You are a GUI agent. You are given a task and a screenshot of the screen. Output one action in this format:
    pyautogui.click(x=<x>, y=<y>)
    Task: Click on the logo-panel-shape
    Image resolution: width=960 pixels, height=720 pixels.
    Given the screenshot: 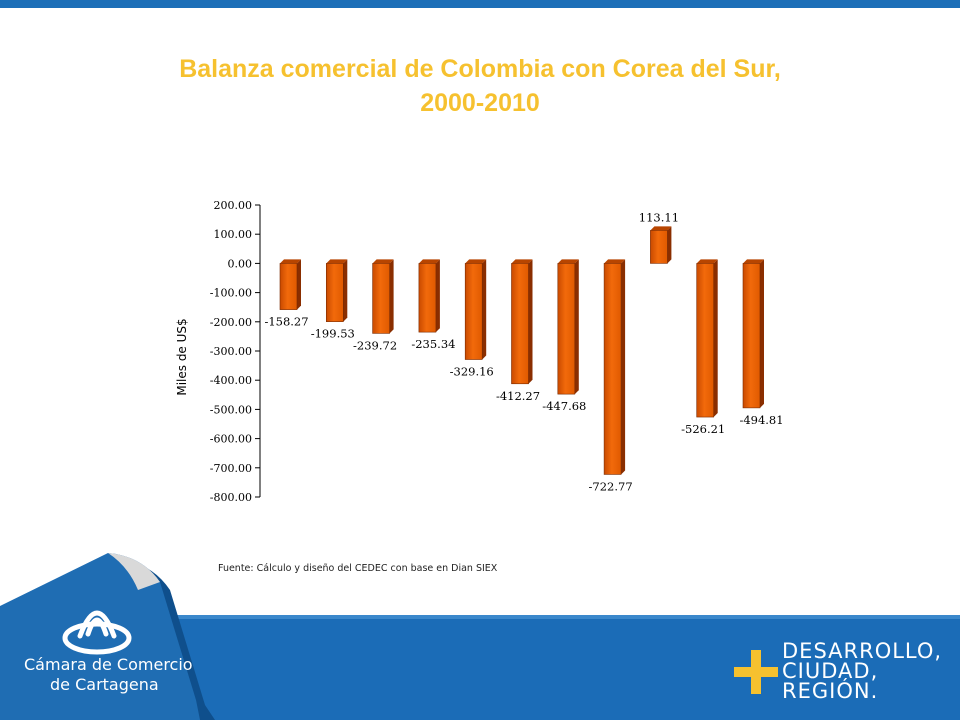 What is the action you would take?
    pyautogui.click(x=100, y=636)
    